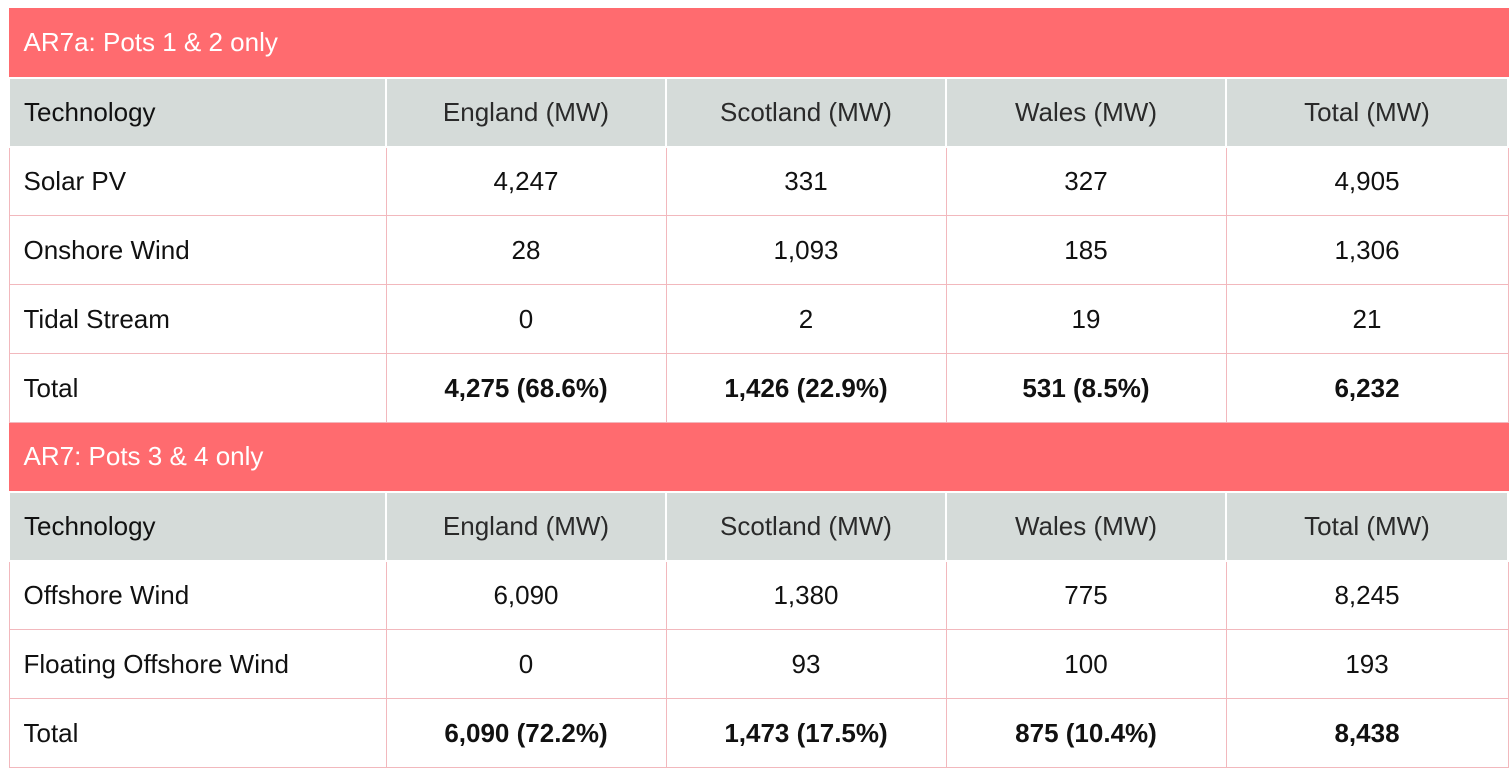 This screenshot has width=1510, height=775. What do you see at coordinates (806, 595) in the screenshot?
I see `scotland-cell: 1,380` at bounding box center [806, 595].